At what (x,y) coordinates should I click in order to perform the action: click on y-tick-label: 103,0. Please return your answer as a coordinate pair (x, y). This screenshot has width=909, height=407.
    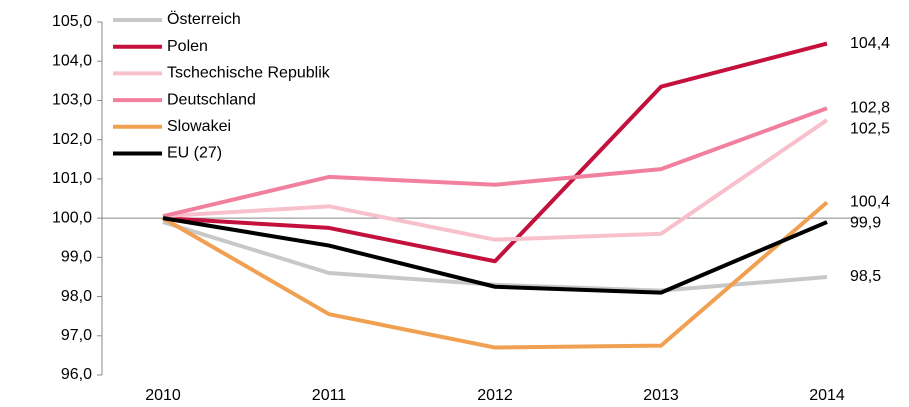
    Looking at the image, I should click on (72, 100).